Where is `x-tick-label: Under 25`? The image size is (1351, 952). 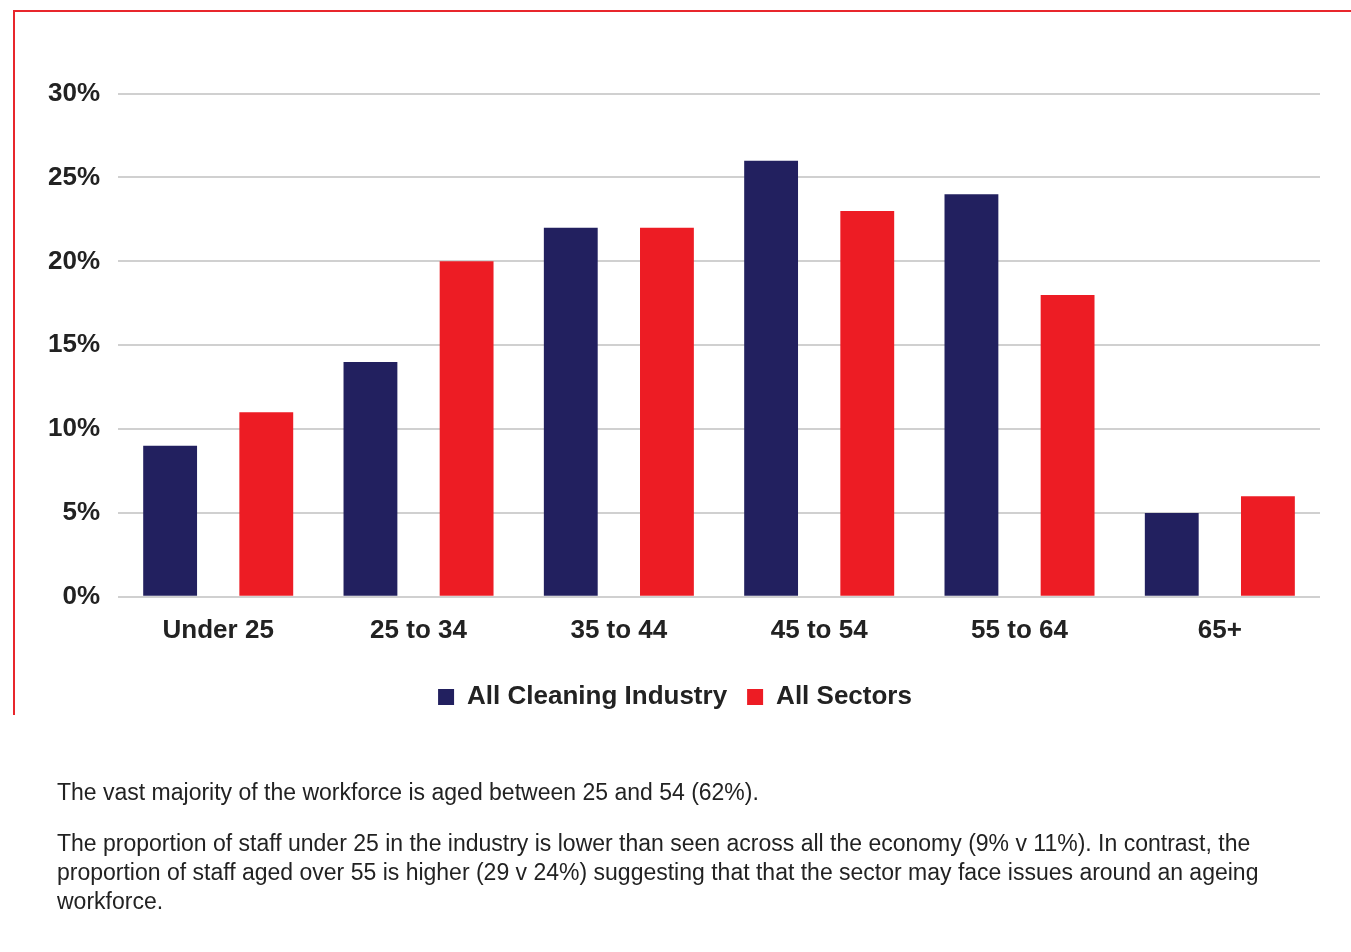
x-tick-label: Under 25 is located at coordinates (218, 628).